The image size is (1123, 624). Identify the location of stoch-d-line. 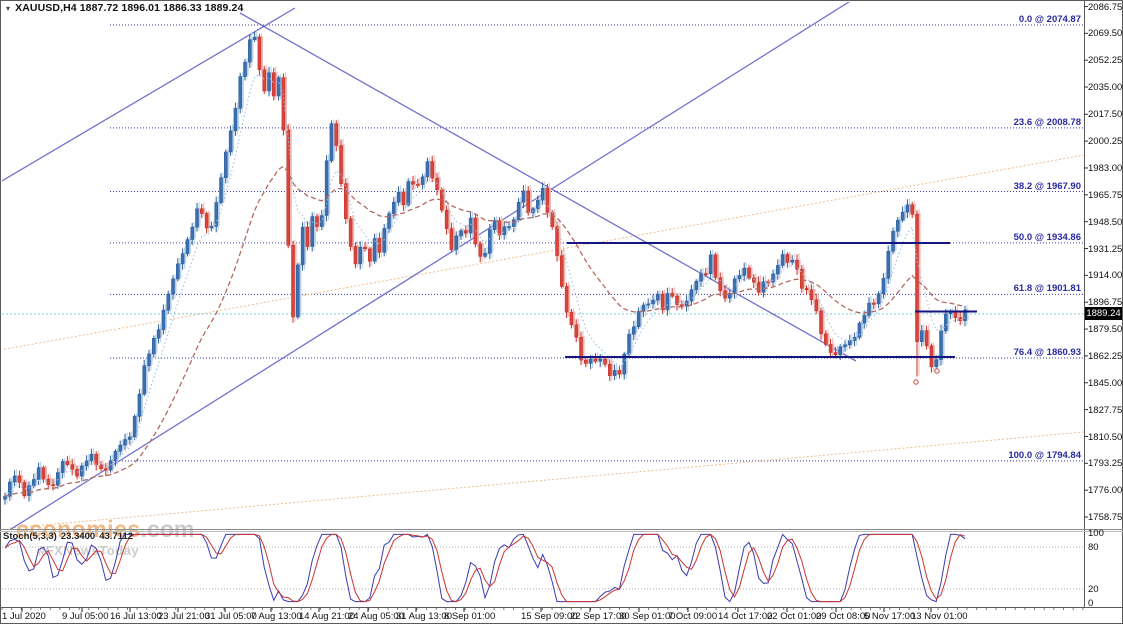
(485, 568).